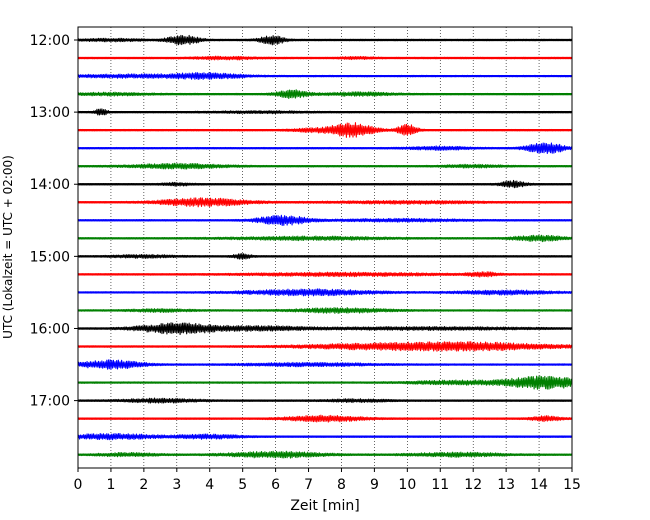 The width and height of the screenshot is (650, 520). Describe the element at coordinates (54, 221) in the screenshot. I see `y-axis-ticks: 12:00 13:00 14:00 15:00 16:00 17:00` at that location.